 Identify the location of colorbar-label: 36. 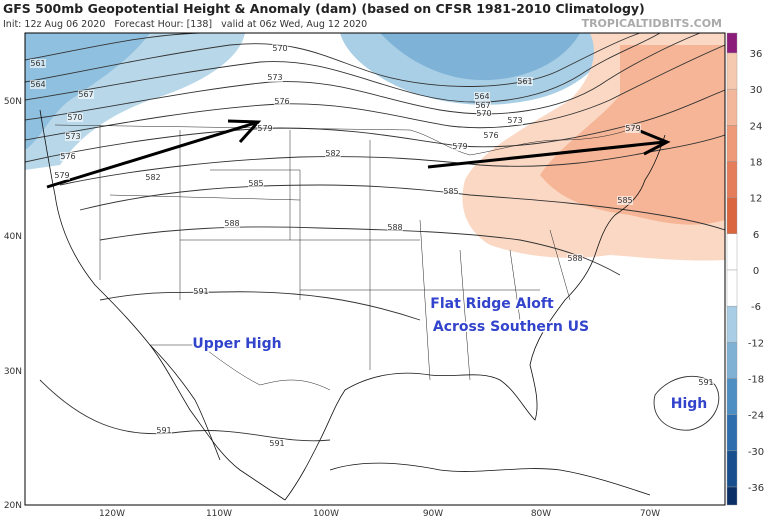
(756, 54).